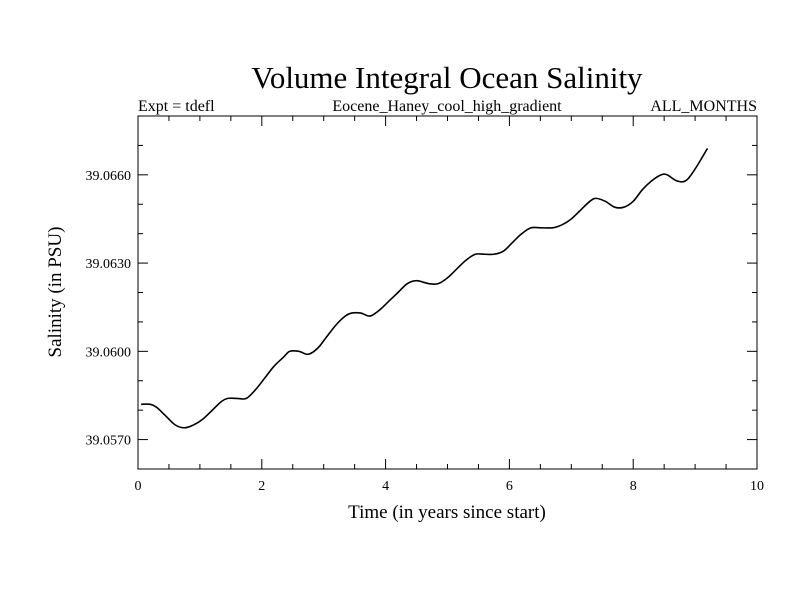 This screenshot has width=800, height=600. I want to click on x-tick-label: 6, so click(509, 486).